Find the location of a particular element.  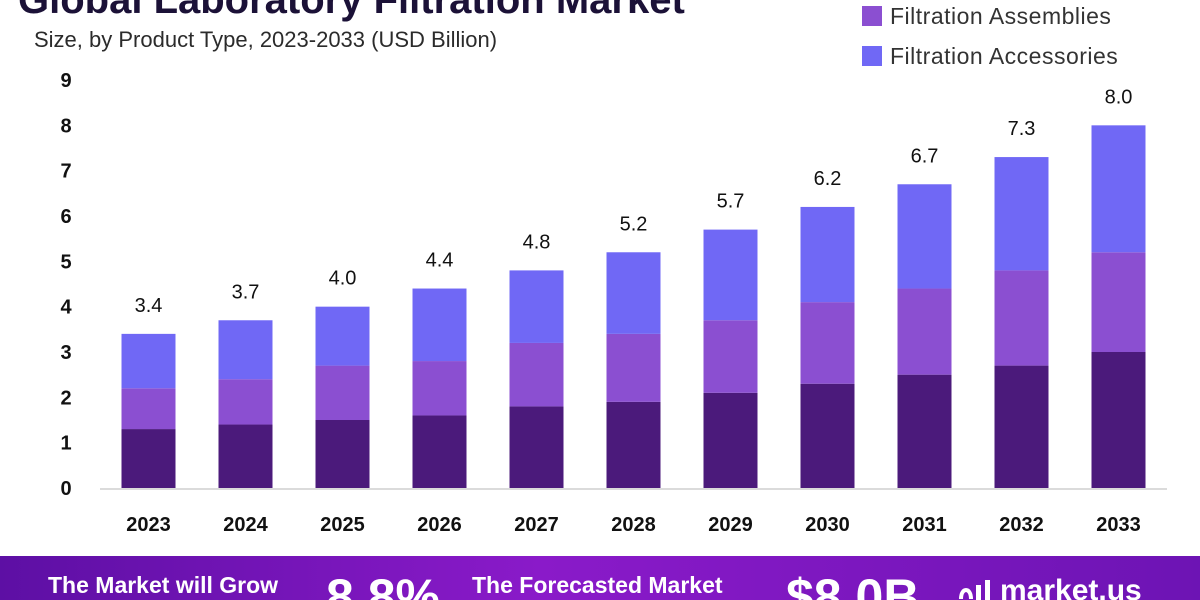

x-tick-label: 2024 is located at coordinates (245, 525).